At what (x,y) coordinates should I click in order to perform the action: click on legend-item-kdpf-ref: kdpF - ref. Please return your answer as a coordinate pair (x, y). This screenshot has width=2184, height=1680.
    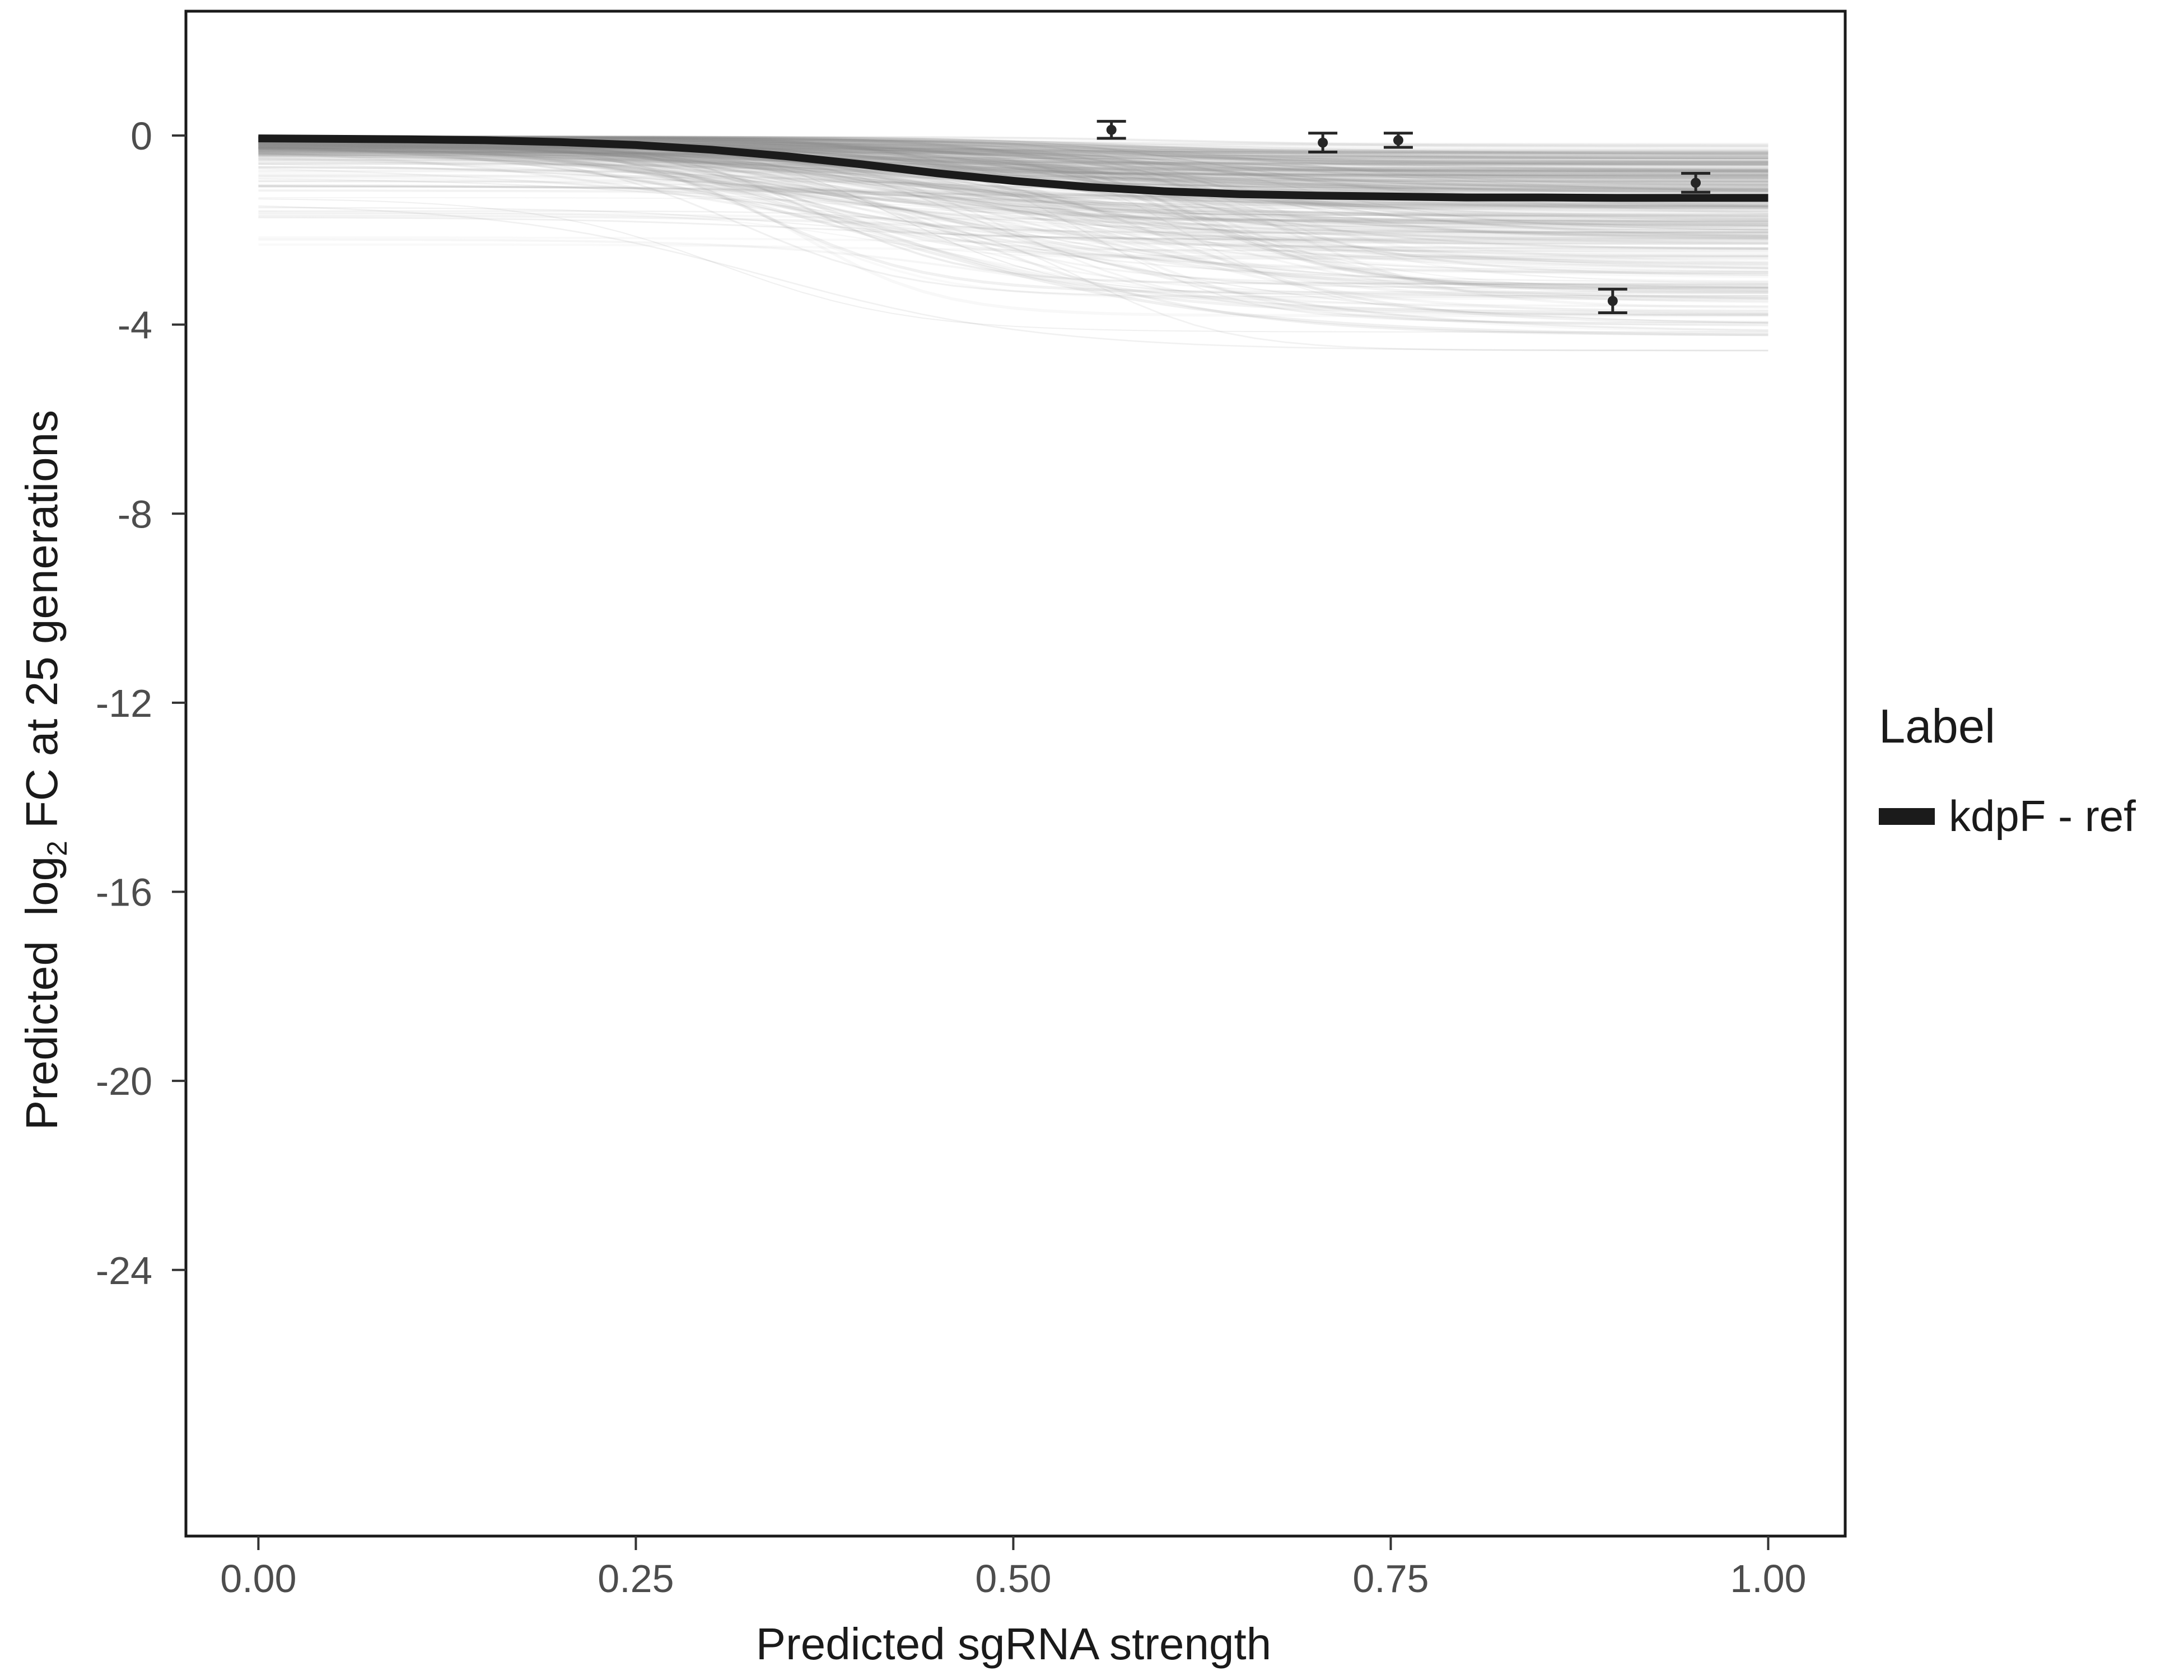
    Looking at the image, I should click on (2008, 817).